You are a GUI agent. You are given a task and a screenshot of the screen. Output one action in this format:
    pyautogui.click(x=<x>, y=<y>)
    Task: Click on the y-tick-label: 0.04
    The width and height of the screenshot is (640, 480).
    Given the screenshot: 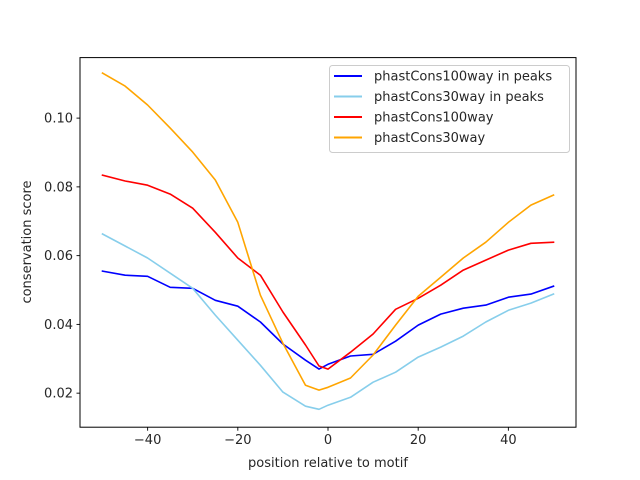 What is the action you would take?
    pyautogui.click(x=58, y=325)
    